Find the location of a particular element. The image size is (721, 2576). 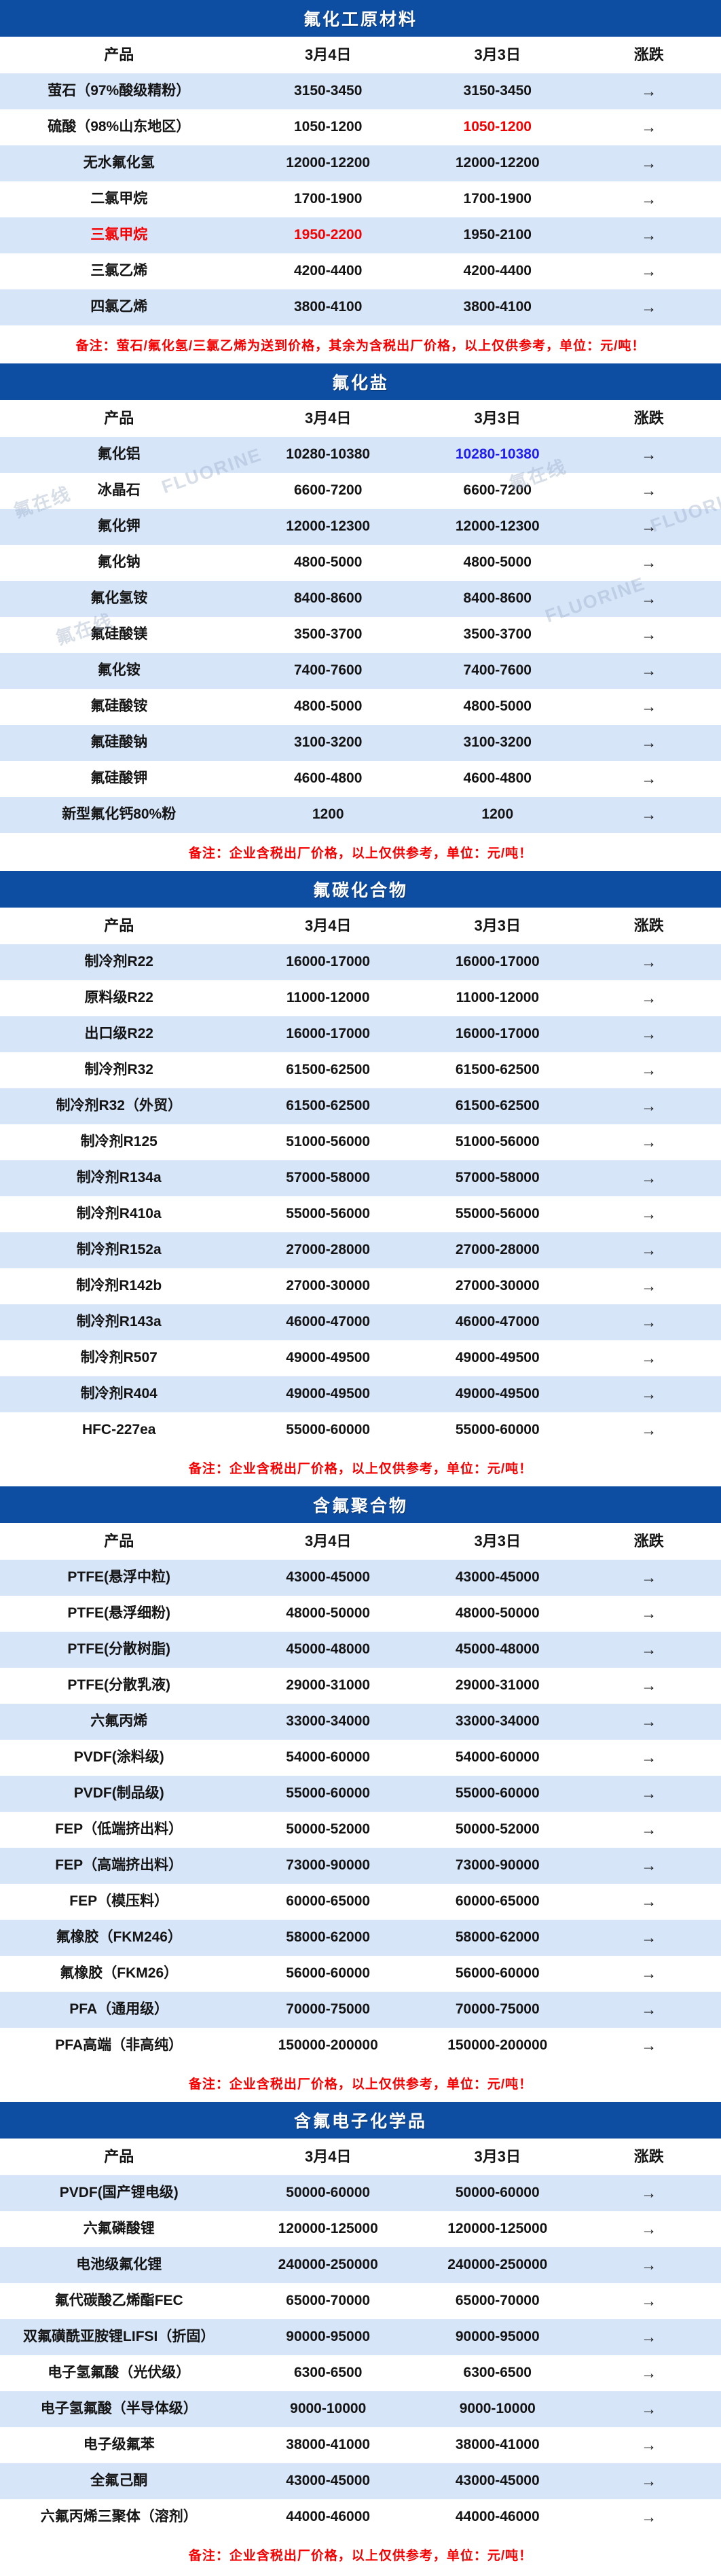

price-mar3-cell: 57000-58000 is located at coordinates (497, 1178).